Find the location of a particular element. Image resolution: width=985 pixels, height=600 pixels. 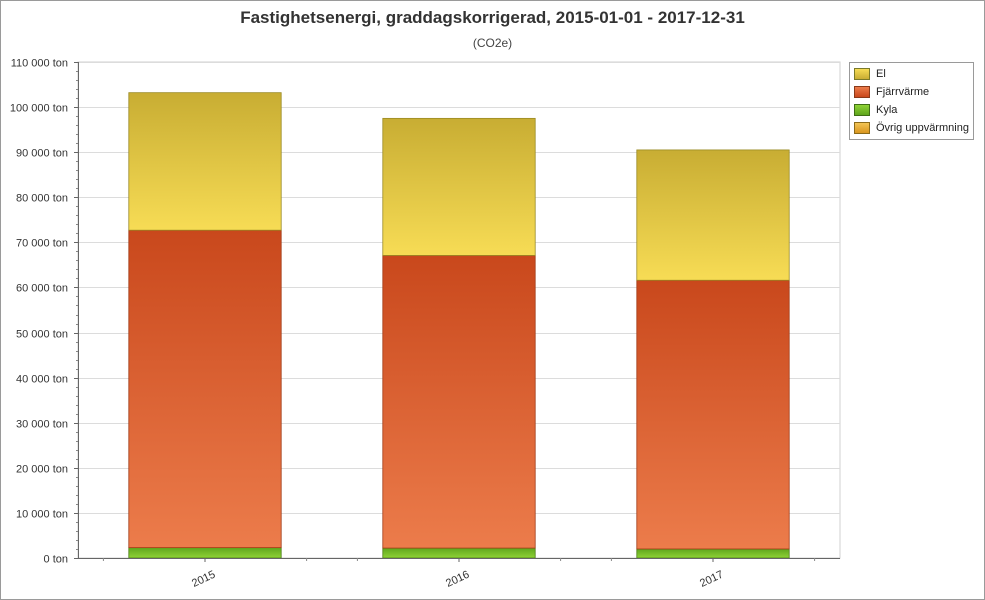

legend-label-ovrig-uppvarmning: Övrig uppvärmning is located at coordinates (922, 128).